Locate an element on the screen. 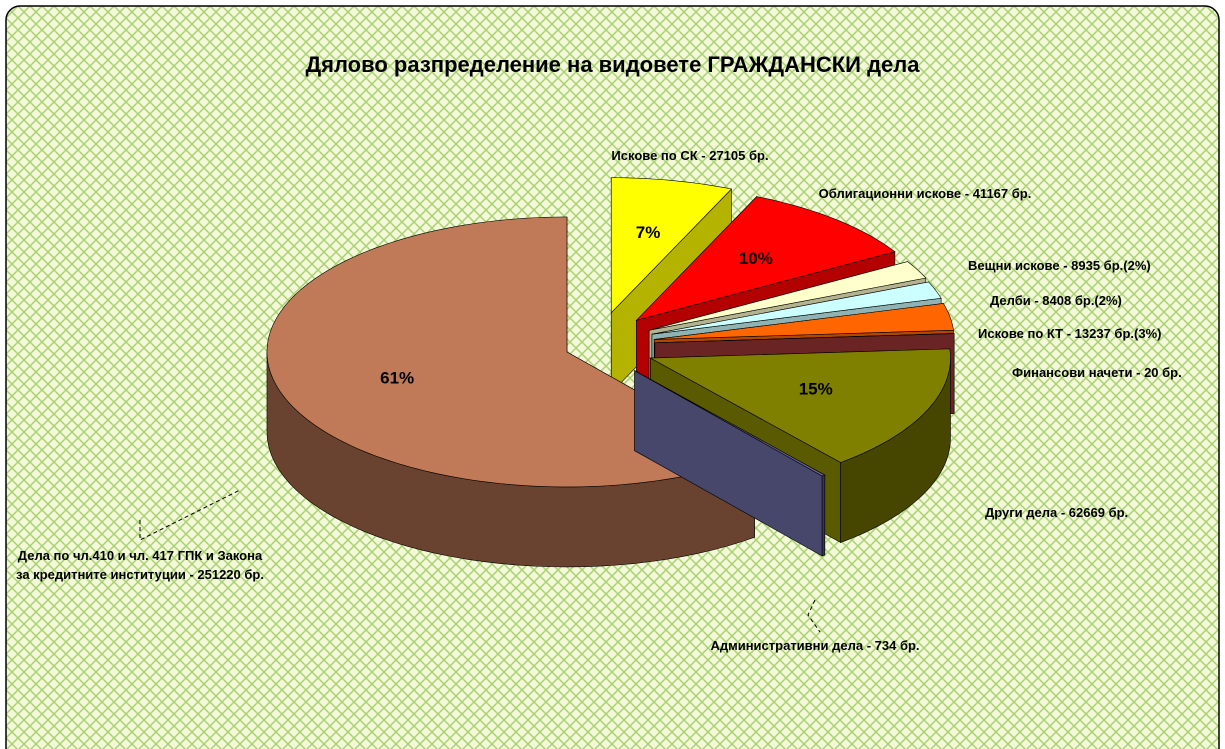 The width and height of the screenshot is (1225, 749). category-label: Вещни искове - 8935 бр.(2%) is located at coordinates (1059, 265).